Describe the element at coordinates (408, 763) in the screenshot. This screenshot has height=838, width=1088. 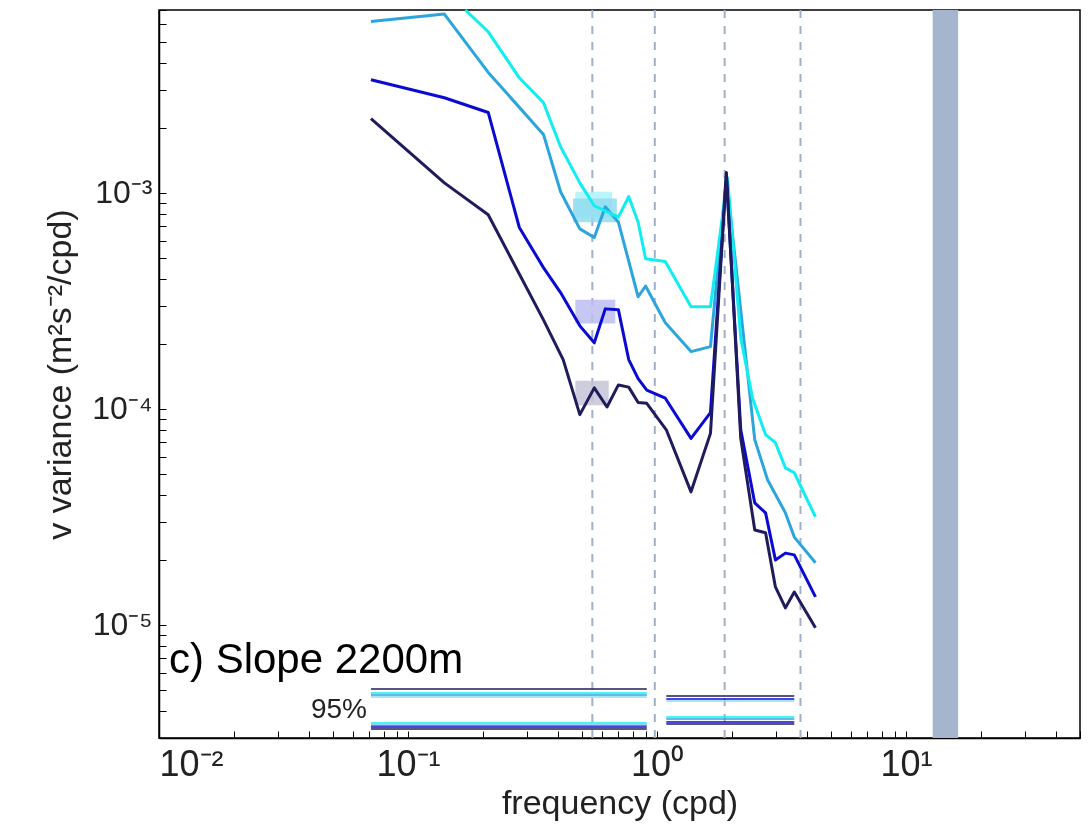
I see `x-tick-label: 10⁻¹` at that location.